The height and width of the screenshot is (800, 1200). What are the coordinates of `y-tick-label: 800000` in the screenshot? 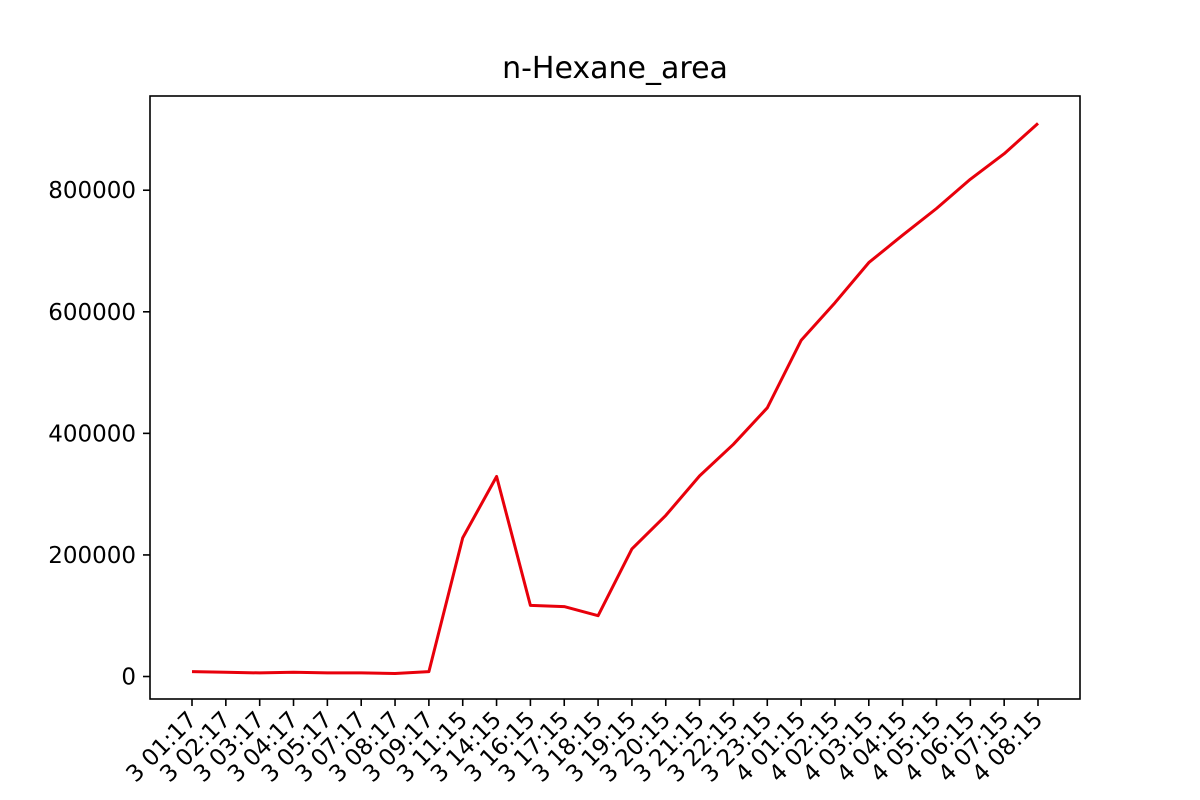 It's located at (92, 191).